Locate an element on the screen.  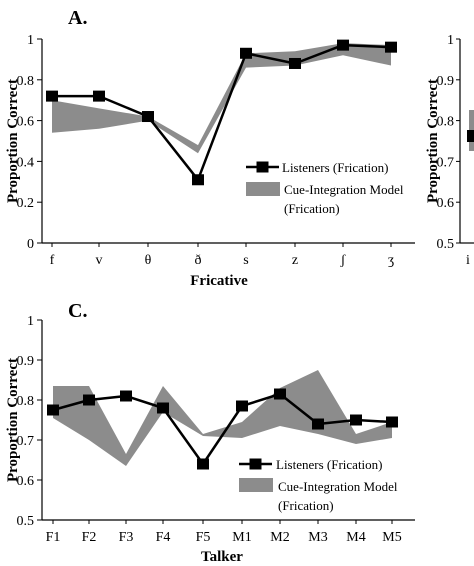
panel-c-model-band is located at coordinates (222, 418).